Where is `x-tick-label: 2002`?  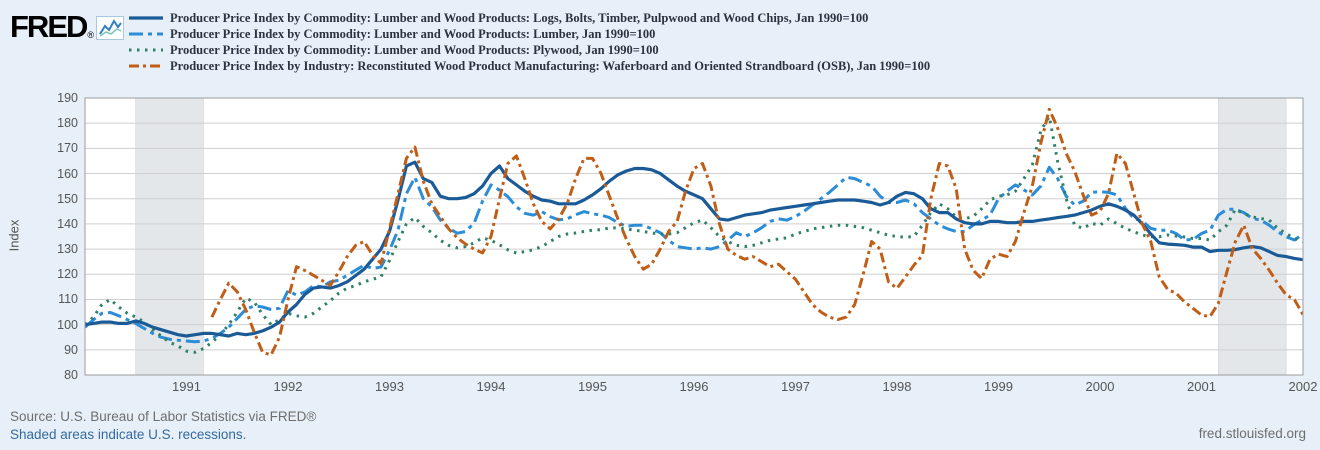
x-tick-label: 2002 is located at coordinates (1303, 386).